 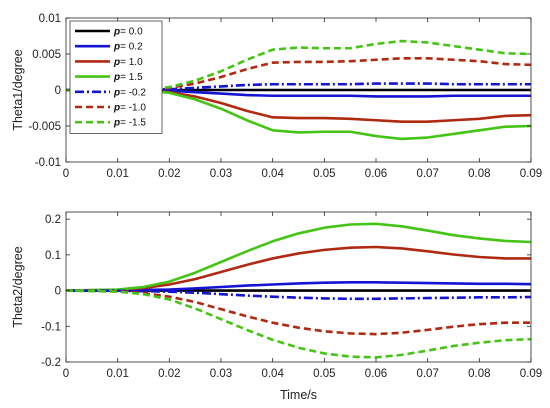 What do you see at coordinates (376, 174) in the screenshot?
I see `theta1-x-tick-label: 0.06` at bounding box center [376, 174].